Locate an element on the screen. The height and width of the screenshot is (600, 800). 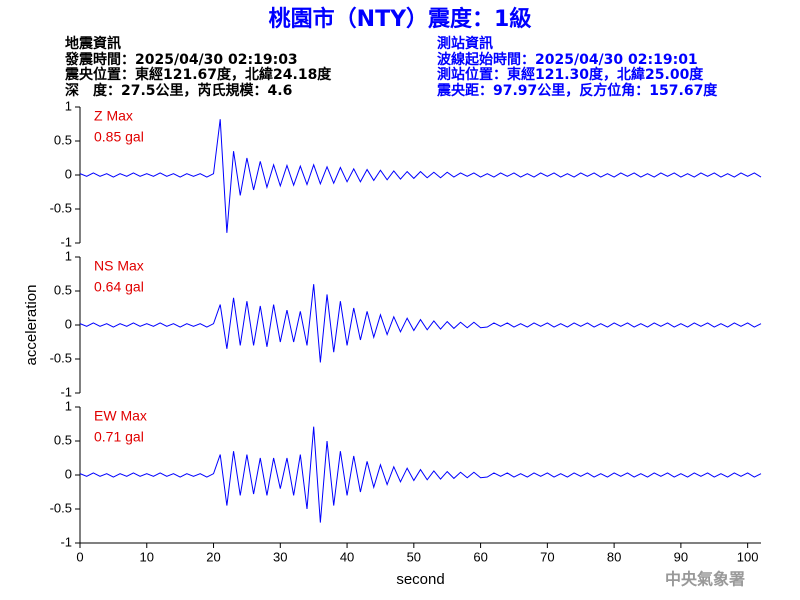
chart-title: 桃園市（NTY）震度：1級 is located at coordinates (400, 19).